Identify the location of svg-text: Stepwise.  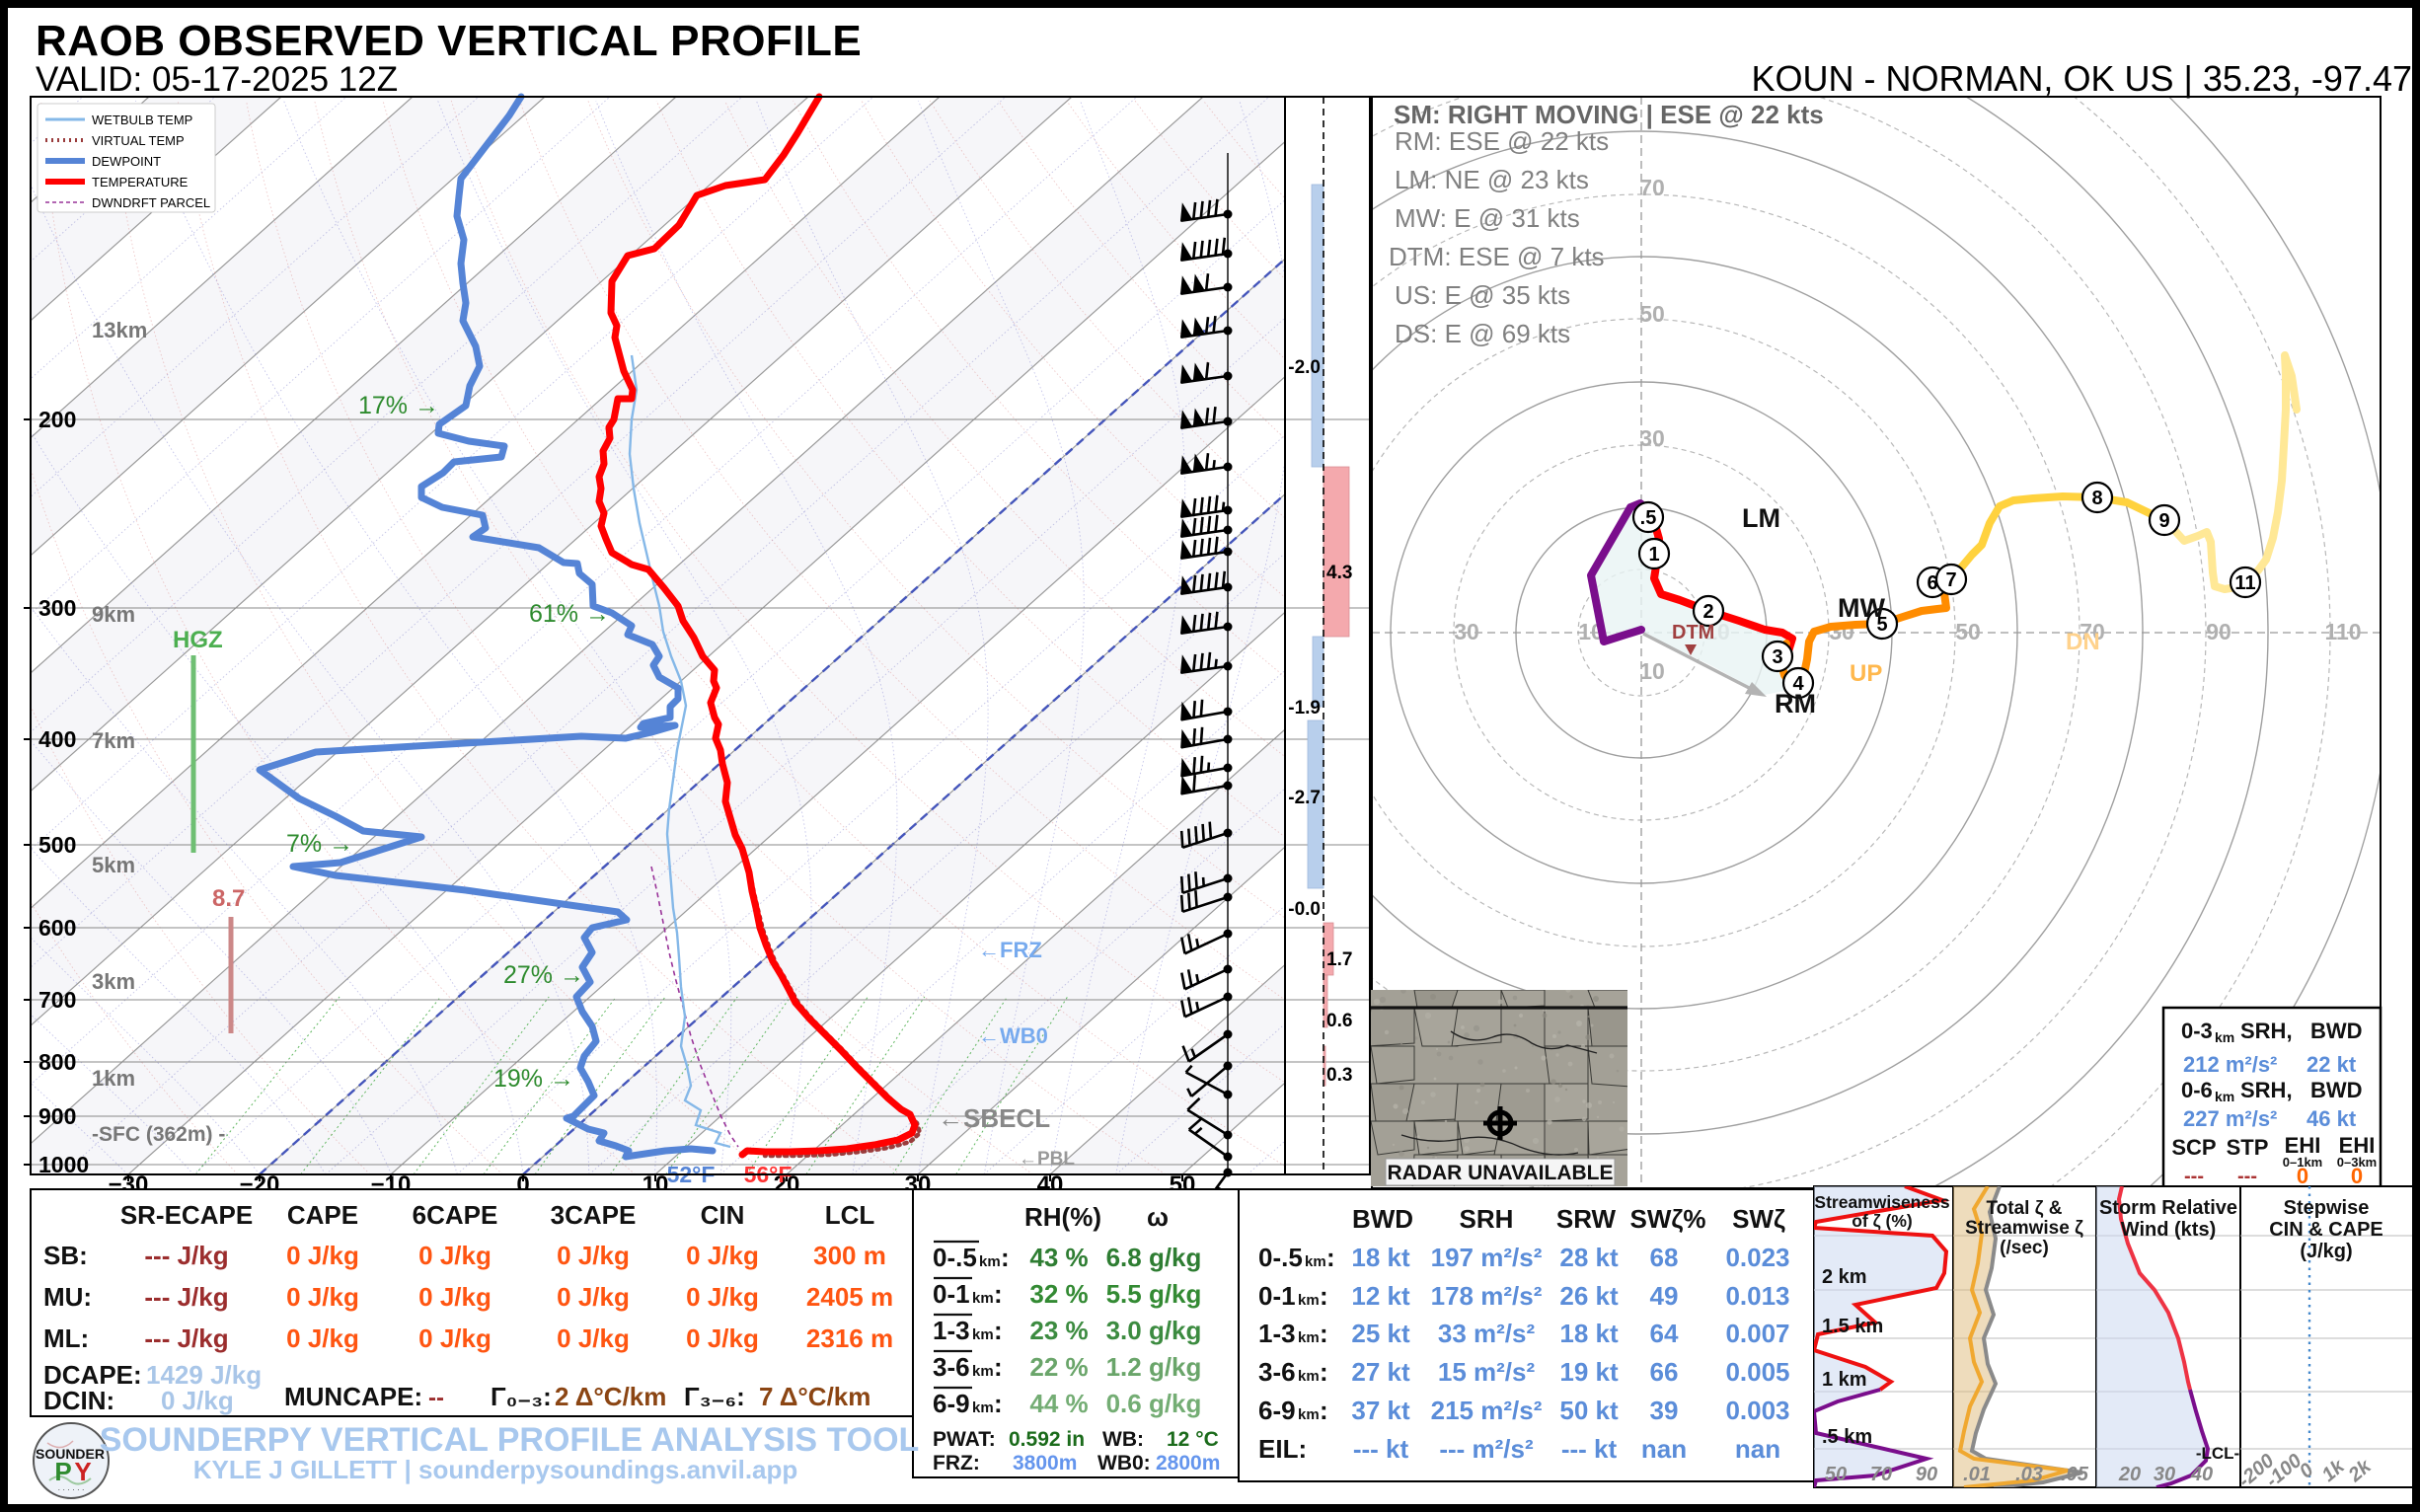
(2327, 1208).